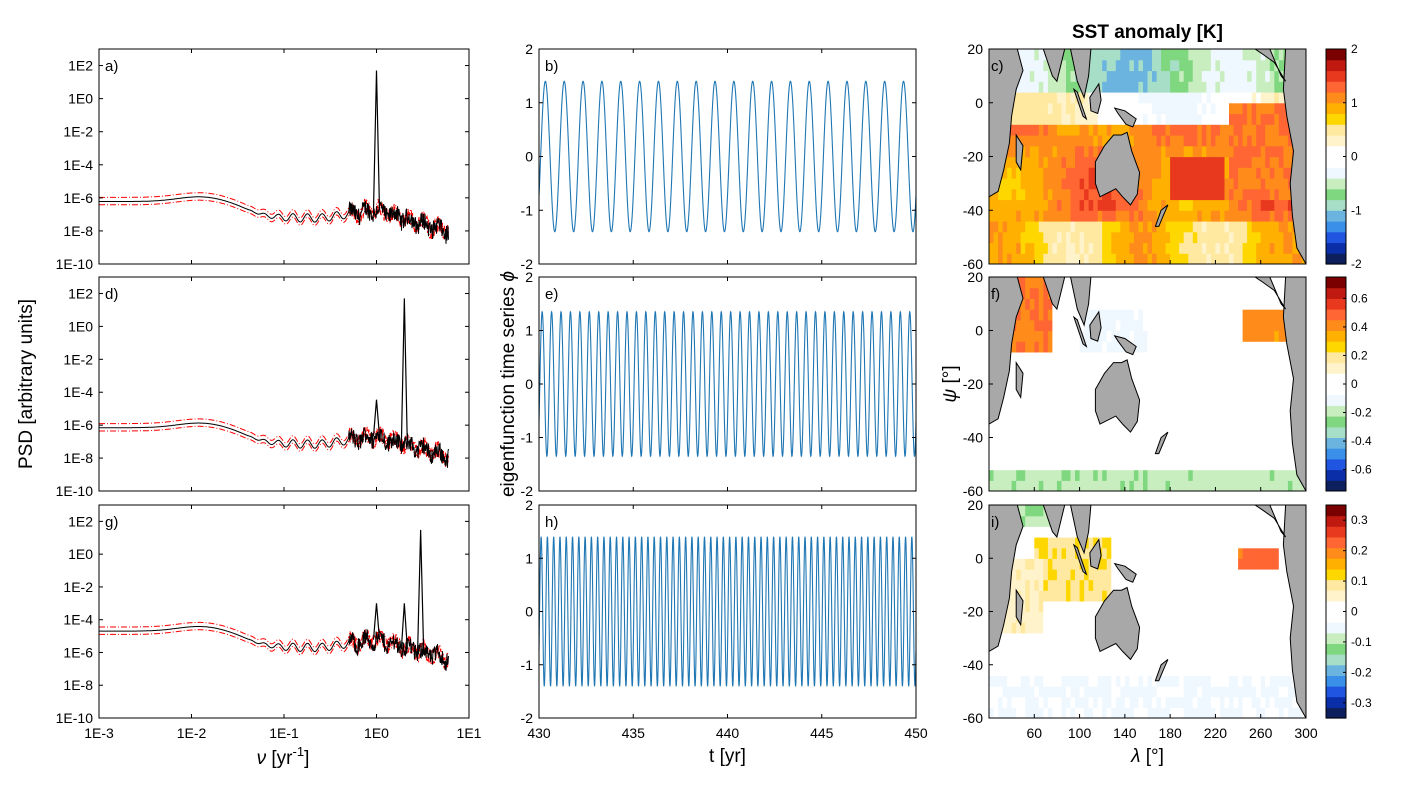 The image size is (1401, 804). What do you see at coordinates (1354, 384) in the screenshot?
I see `colorbar-tick-label: 0` at bounding box center [1354, 384].